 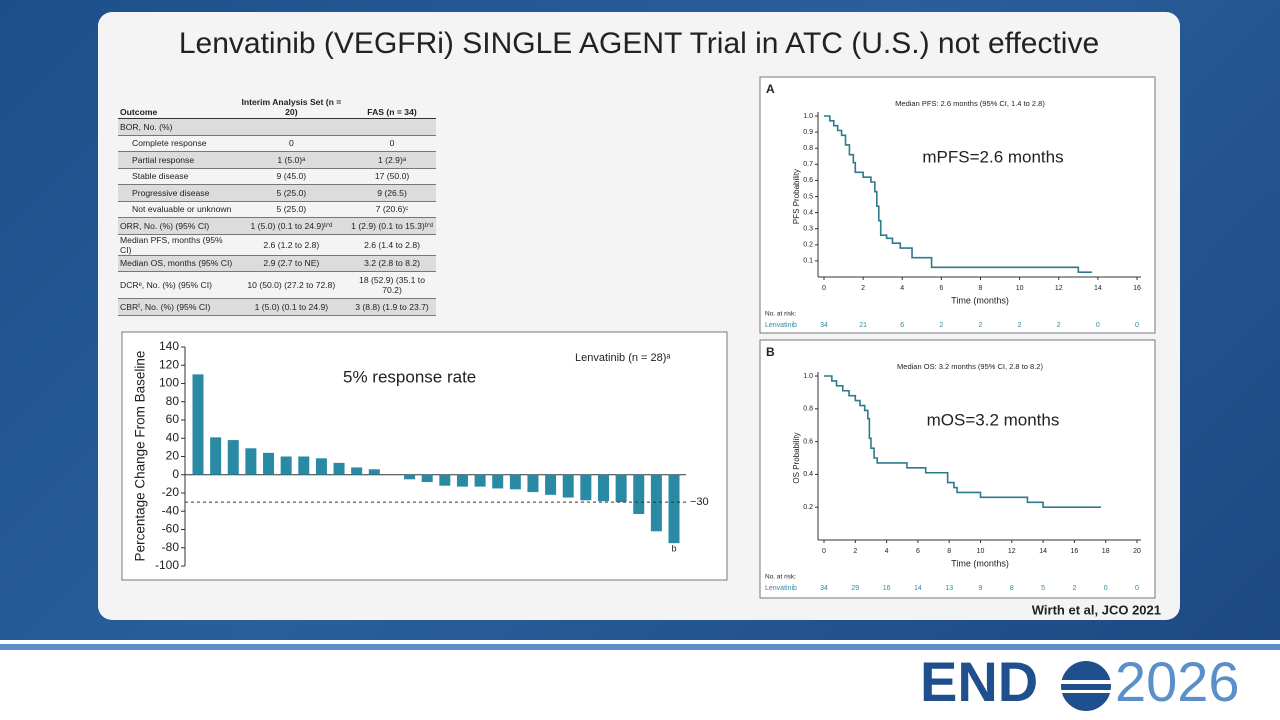 I want to click on y-tick-label: 20, so click(x=173, y=456).